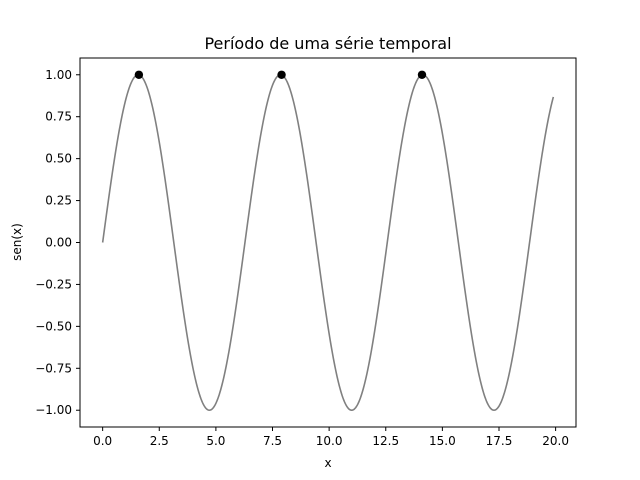  What do you see at coordinates (329, 441) in the screenshot?
I see `x-tick-label: 10.0` at bounding box center [329, 441].